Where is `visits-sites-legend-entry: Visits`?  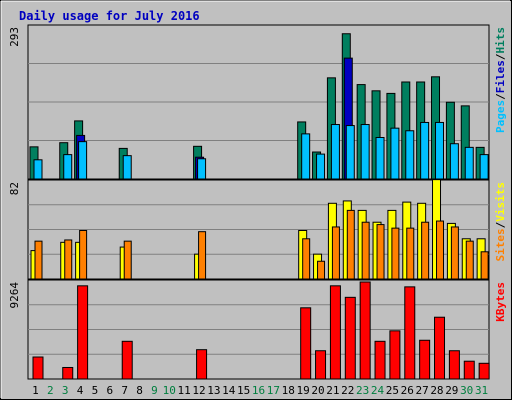
visits-sites-legend-entry: Visits is located at coordinates (500, 202).